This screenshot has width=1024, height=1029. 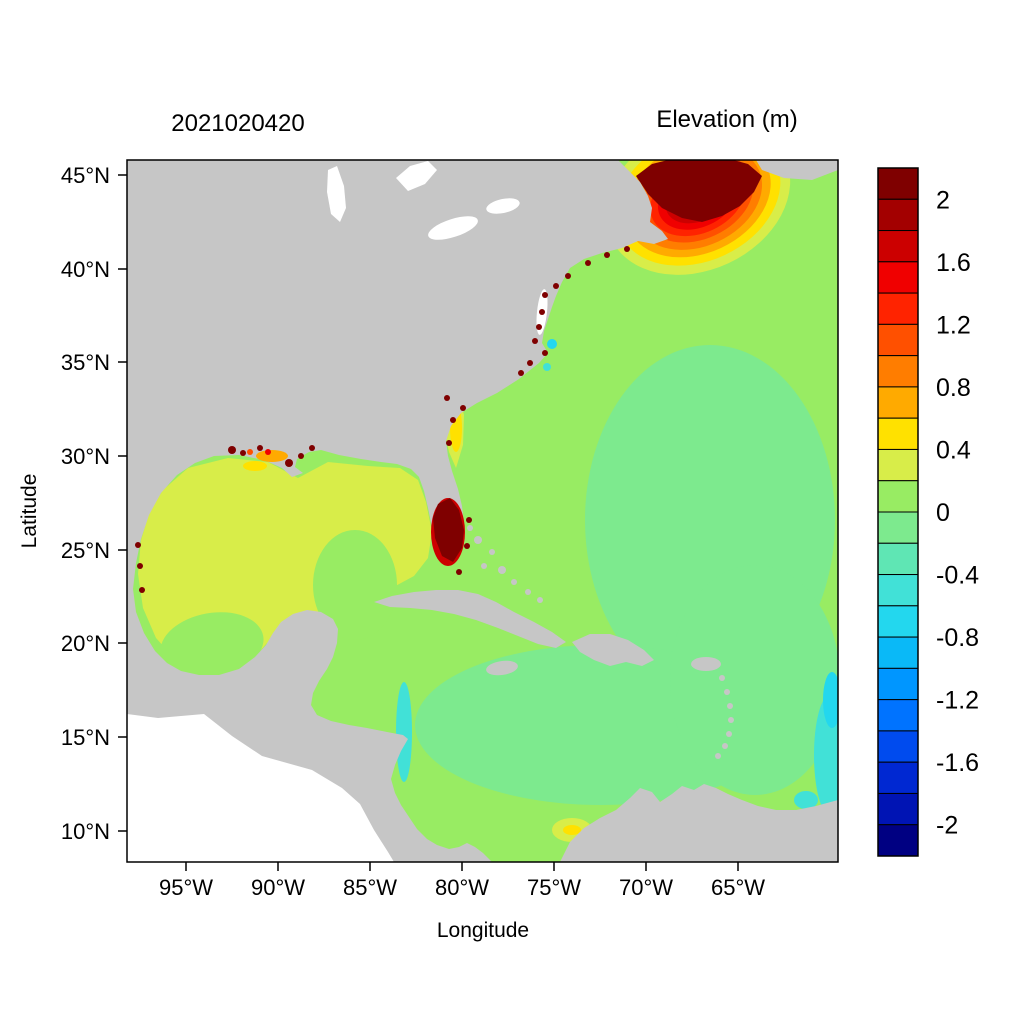 I want to click on y-tick-label: 15°N, so click(x=85, y=737).